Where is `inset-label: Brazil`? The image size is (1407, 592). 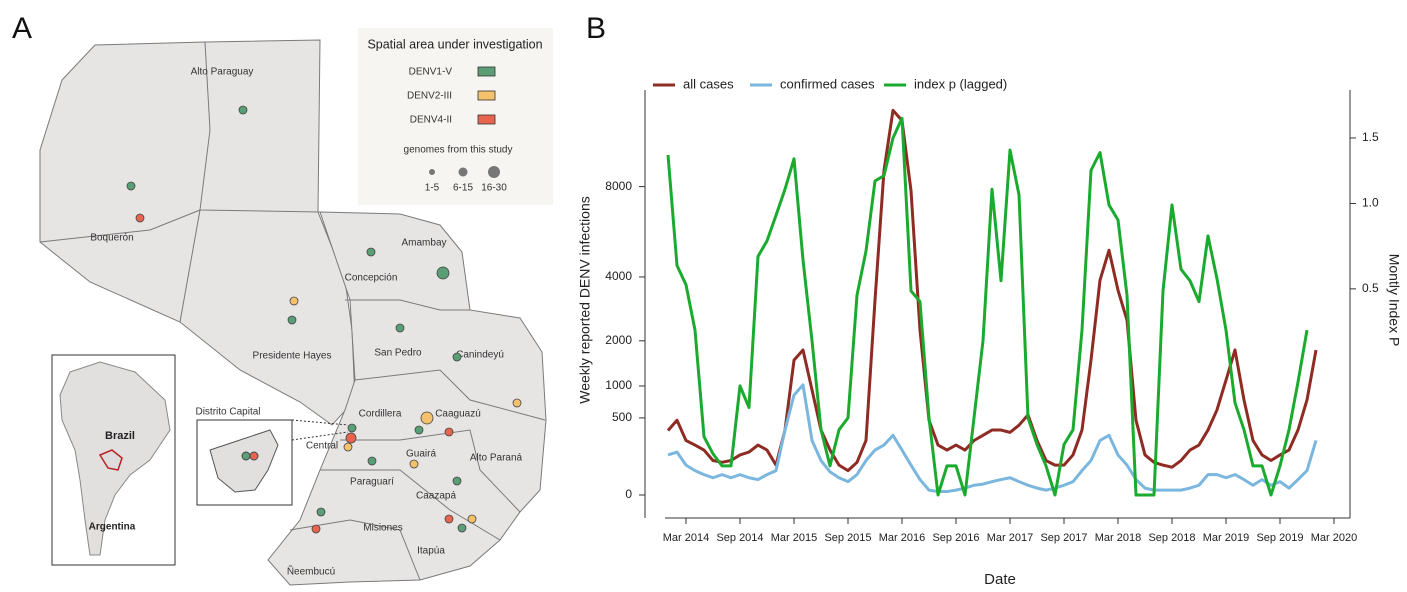 inset-label: Brazil is located at coordinates (120, 436).